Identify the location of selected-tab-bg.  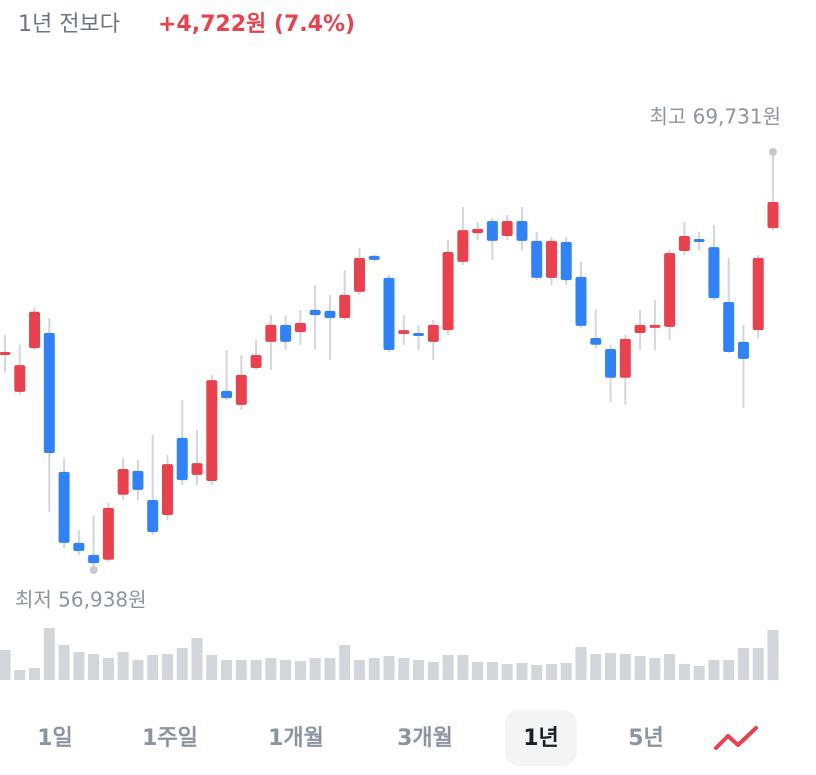
(541, 738).